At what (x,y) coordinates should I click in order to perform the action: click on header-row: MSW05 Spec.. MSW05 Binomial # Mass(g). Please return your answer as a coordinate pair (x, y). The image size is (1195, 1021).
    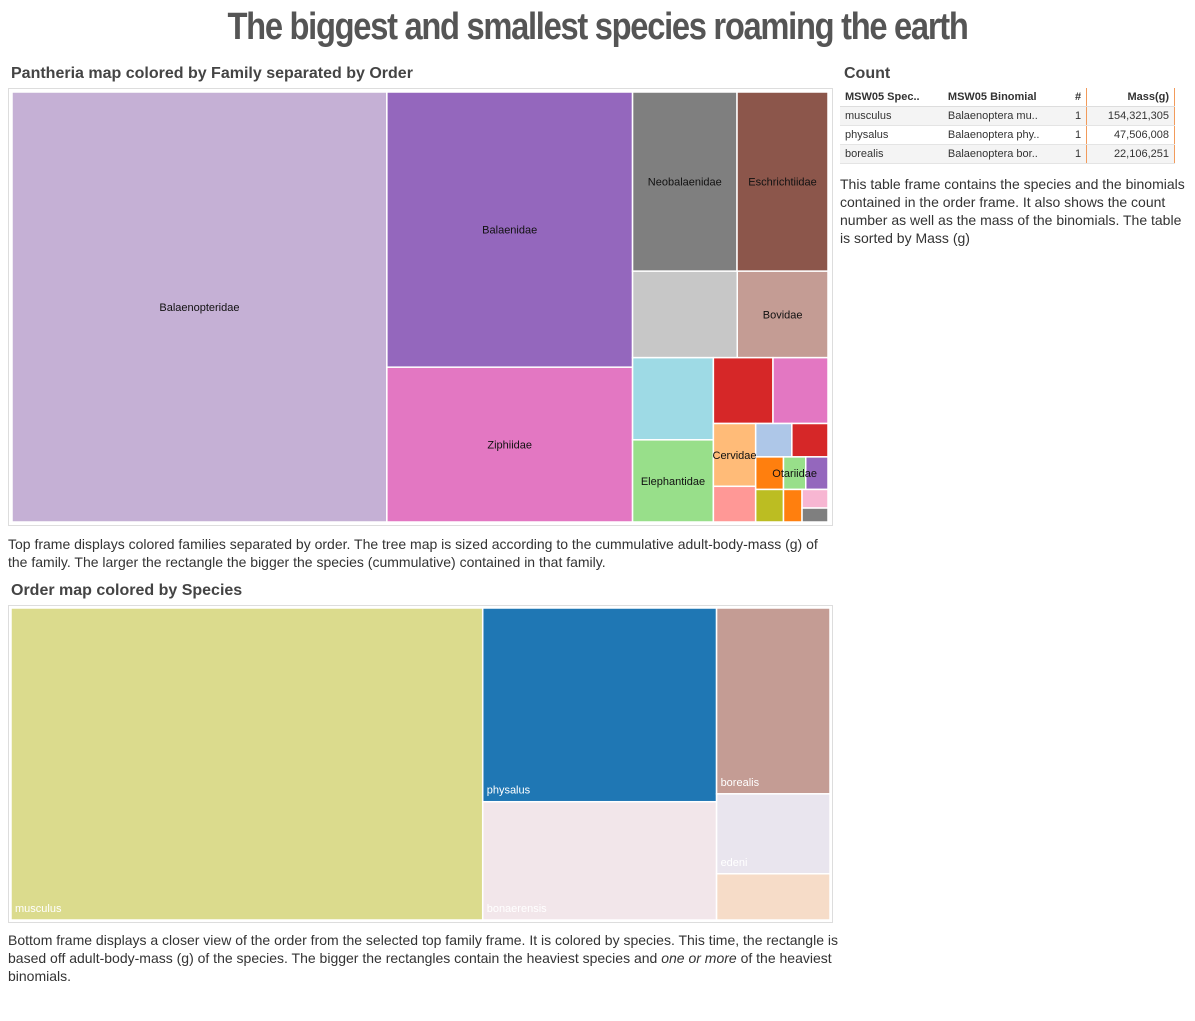
    Looking at the image, I should click on (1007, 97).